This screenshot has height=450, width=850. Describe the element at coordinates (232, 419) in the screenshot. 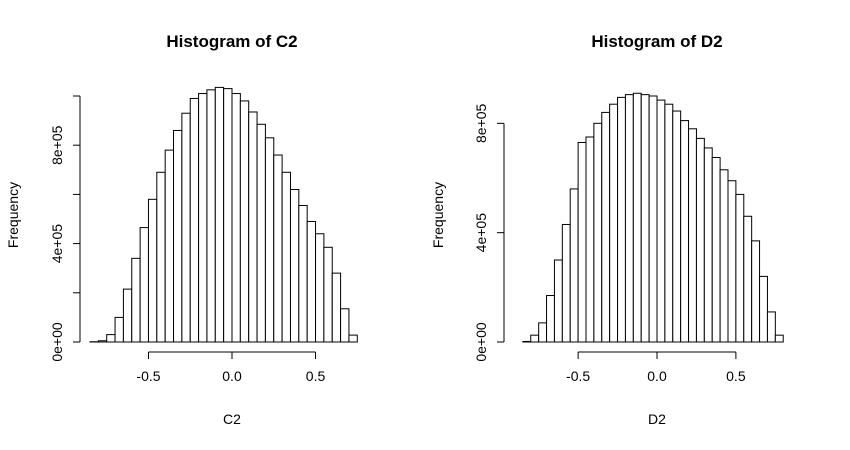

I see `x-axis-label: C2` at that location.